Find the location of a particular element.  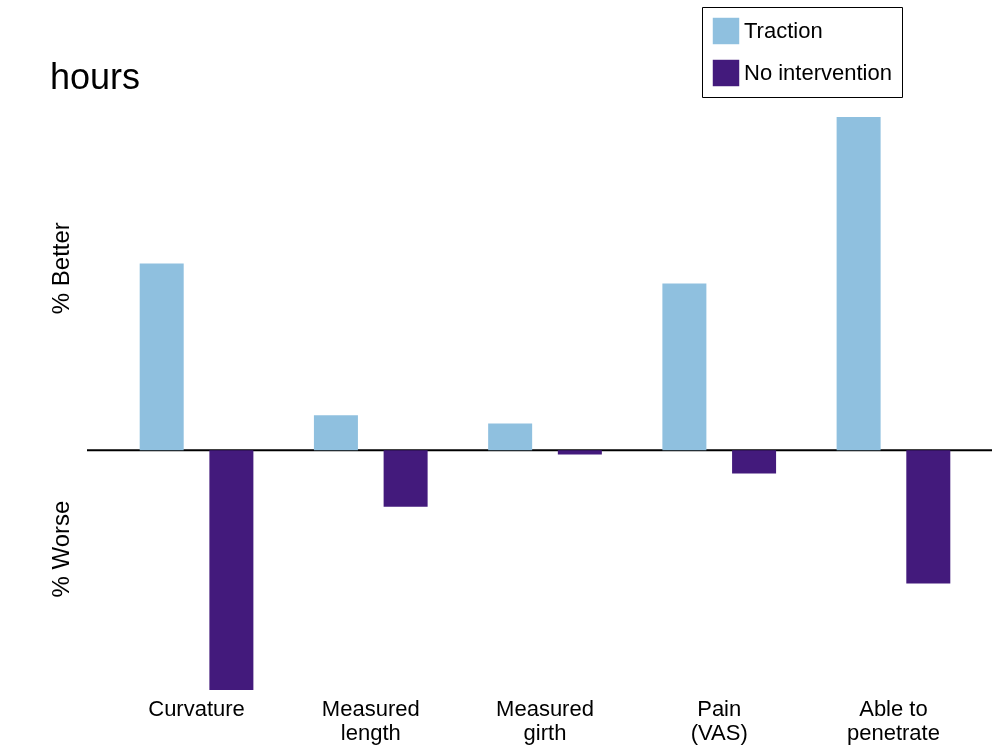

x-tick-label: Able to penetrate is located at coordinates (893, 720).